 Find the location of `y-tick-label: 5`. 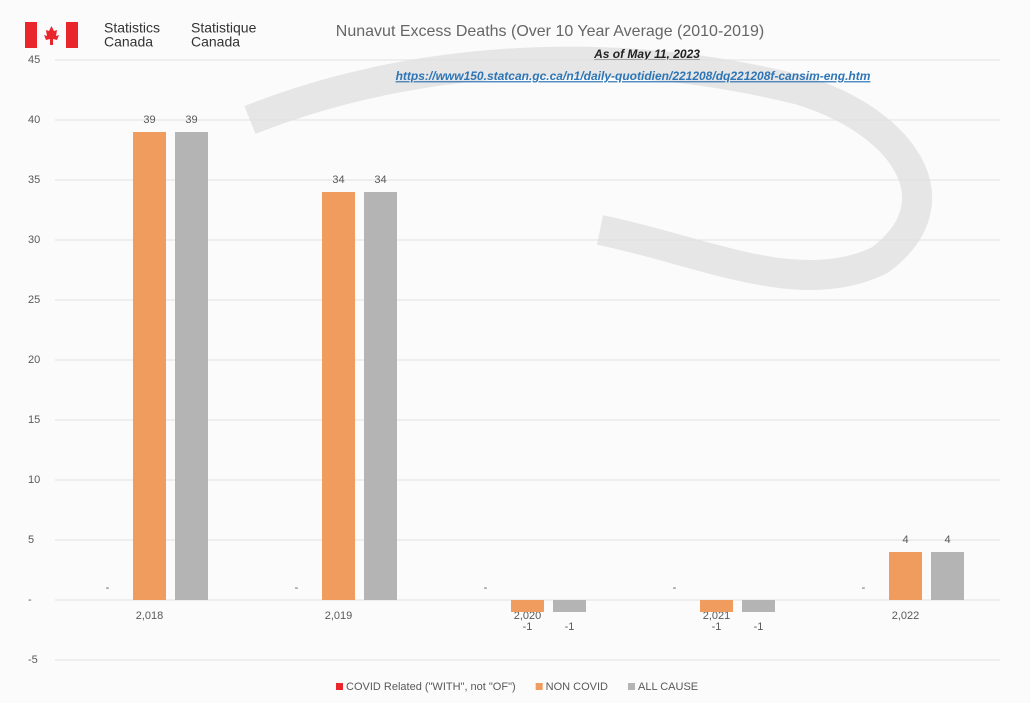

y-tick-label: 5 is located at coordinates (31, 540).